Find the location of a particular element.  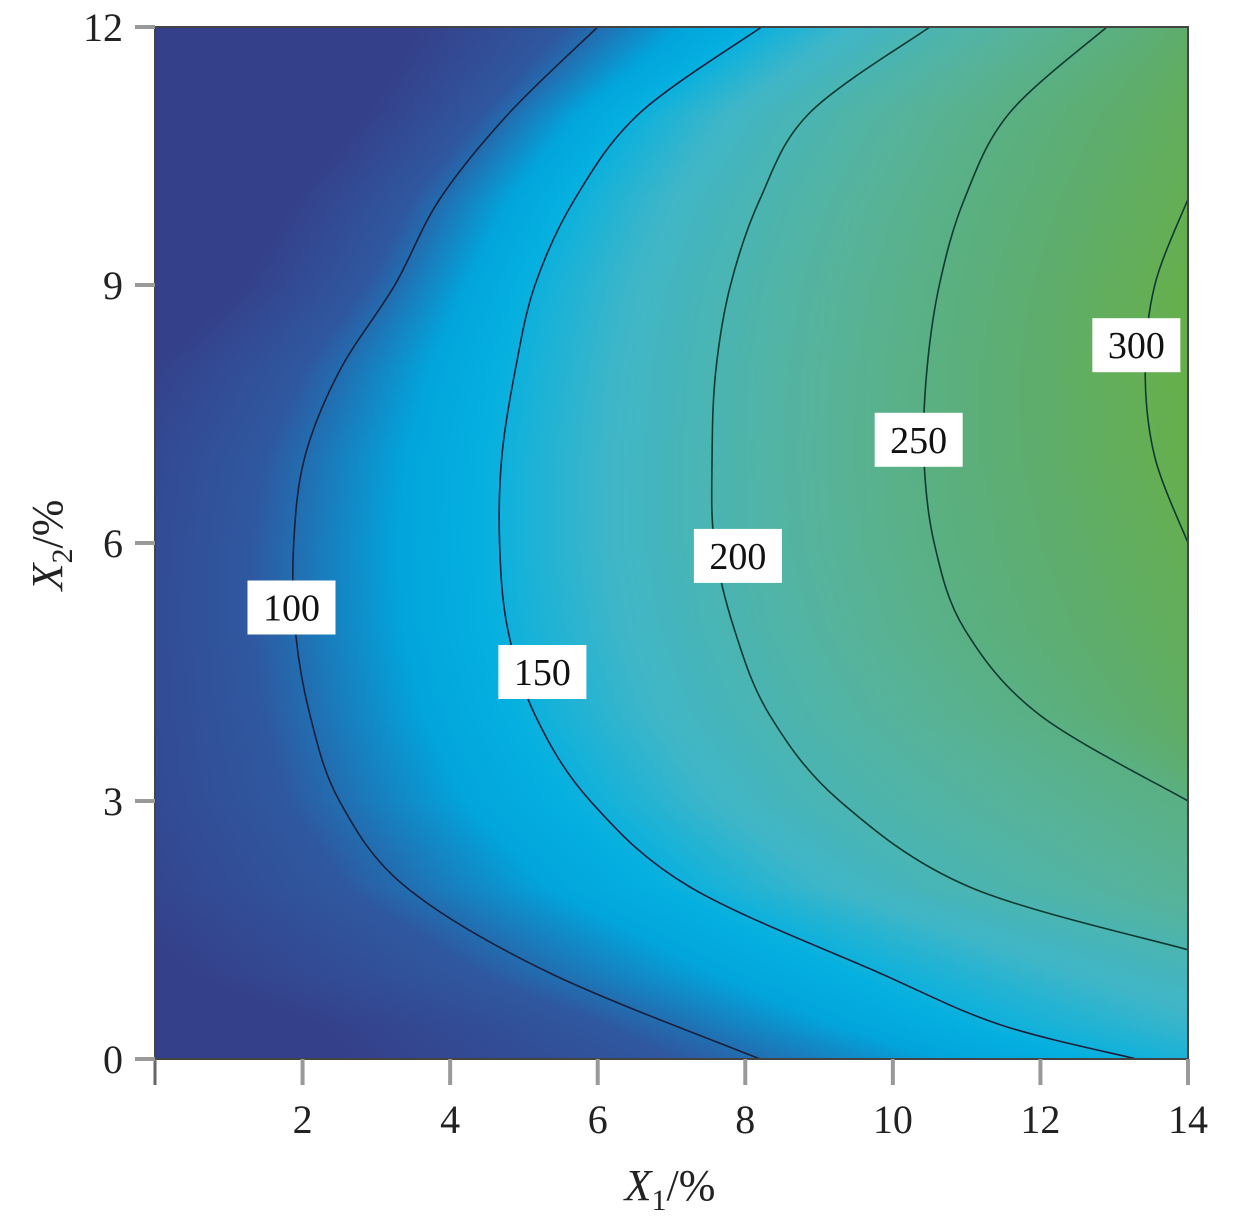

contour-label-100: 100 is located at coordinates (291, 609).